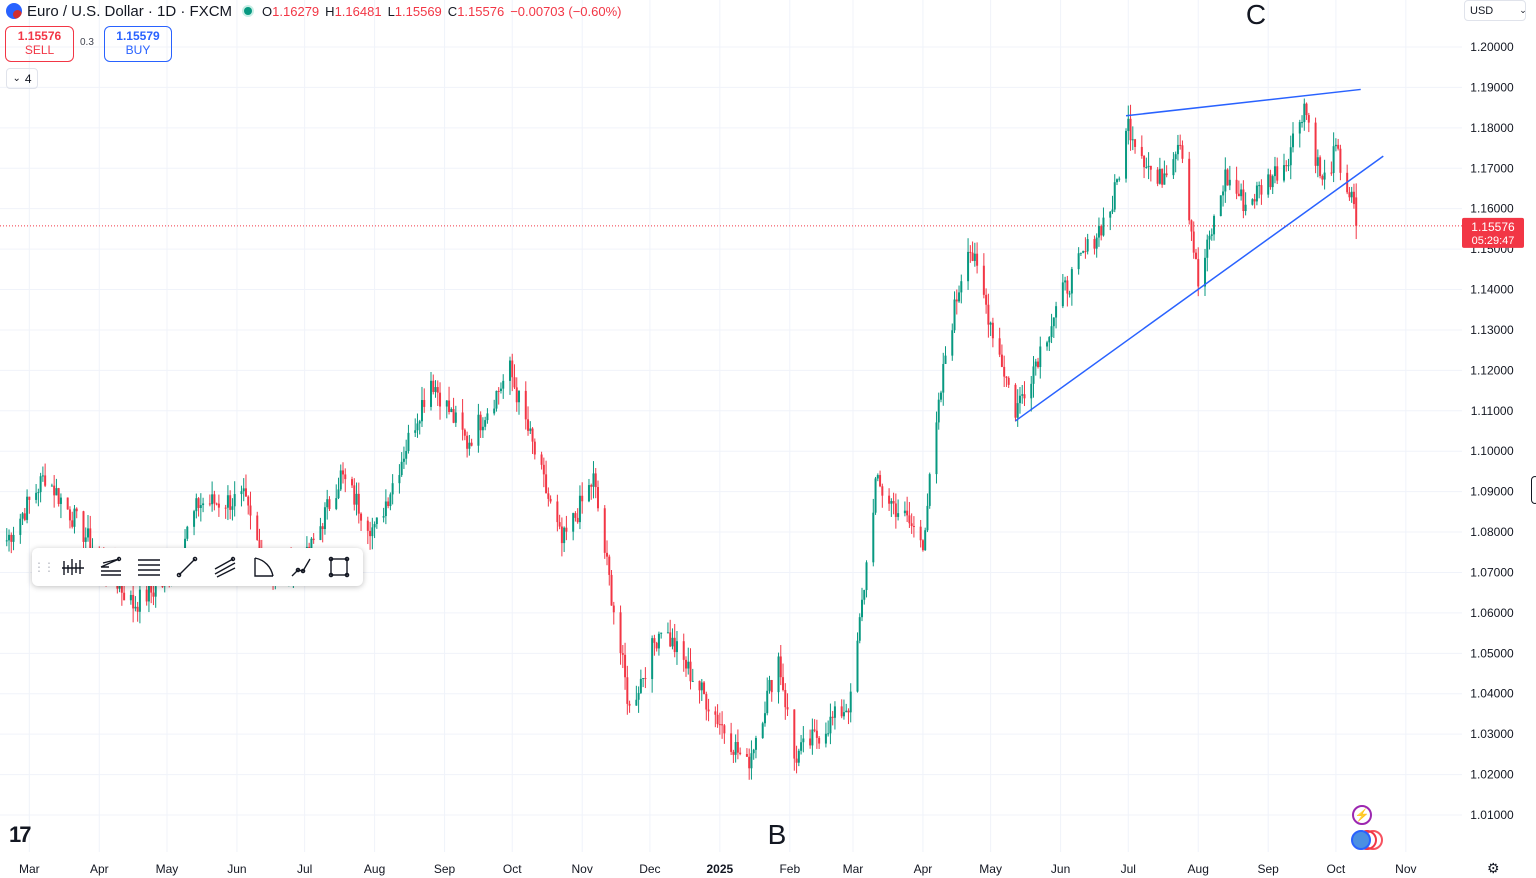  Describe the element at coordinates (1533, 490) in the screenshot. I see `axis-drag-handle` at that location.